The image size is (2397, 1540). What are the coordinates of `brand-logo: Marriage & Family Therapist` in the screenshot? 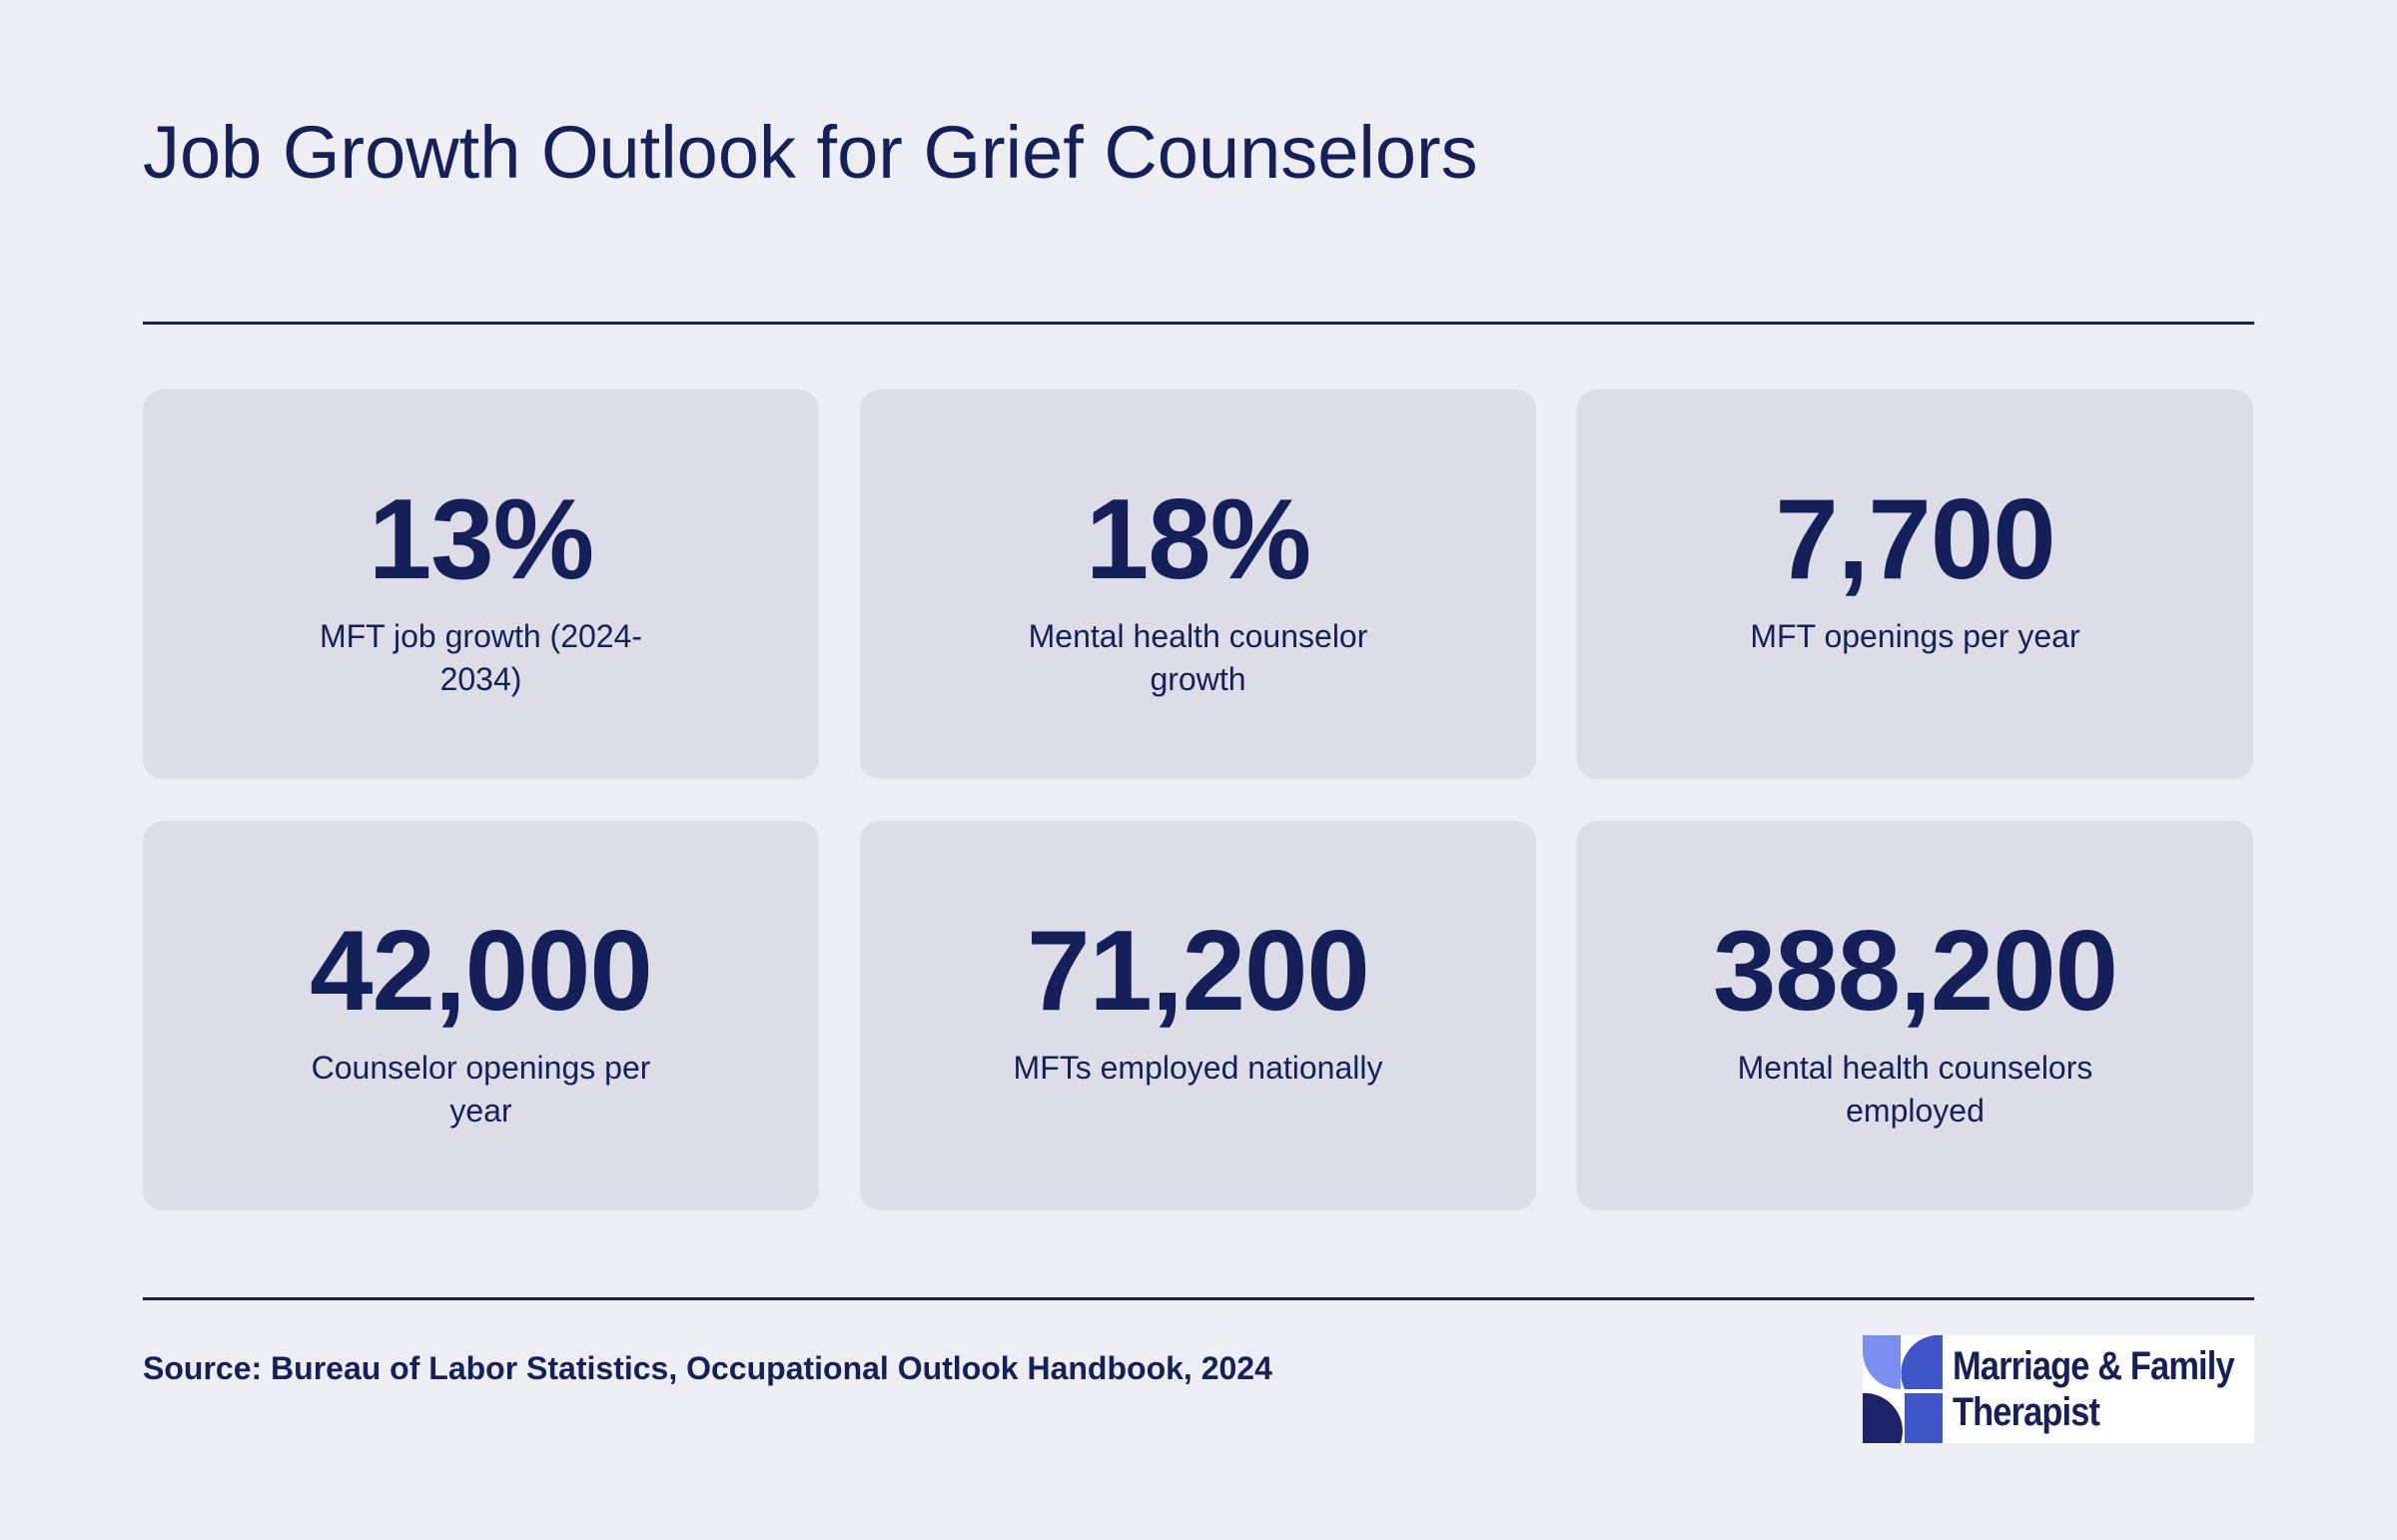 It's located at (2058, 1389).